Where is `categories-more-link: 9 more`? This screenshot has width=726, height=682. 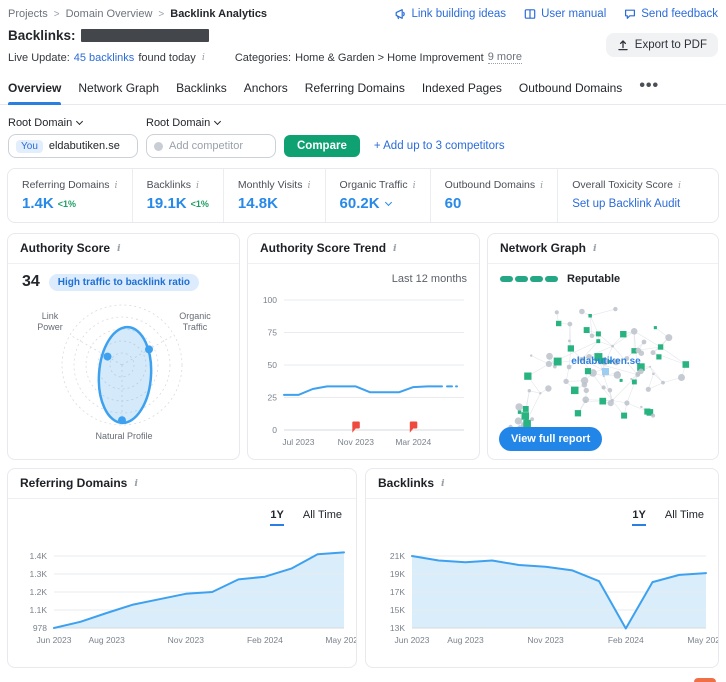 categories-more-link: 9 more is located at coordinates (505, 57).